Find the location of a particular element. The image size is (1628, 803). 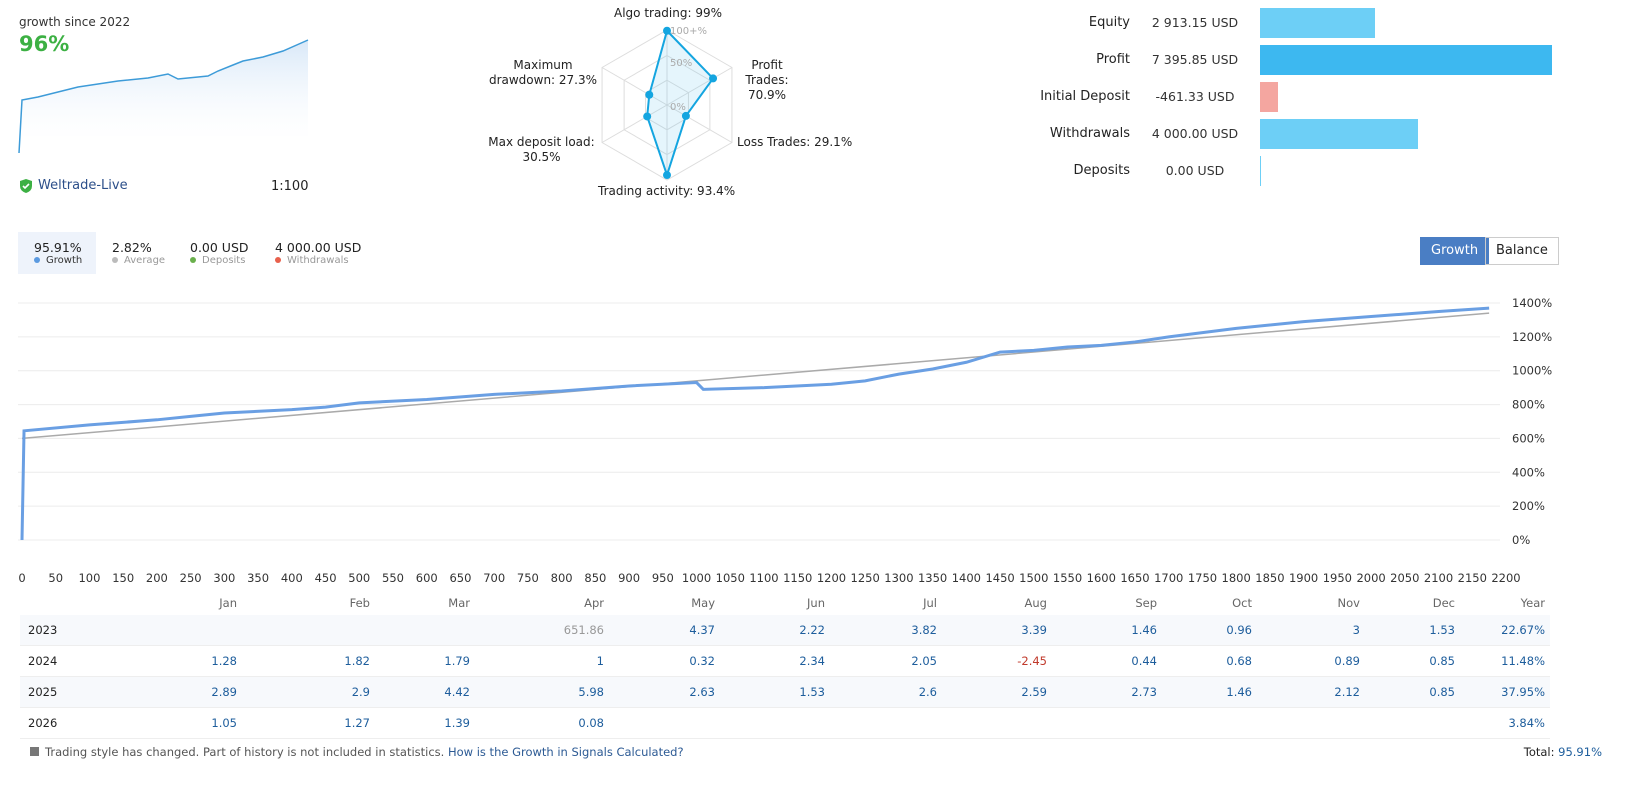

stat-label: Withdrawals is located at coordinates (318, 260).